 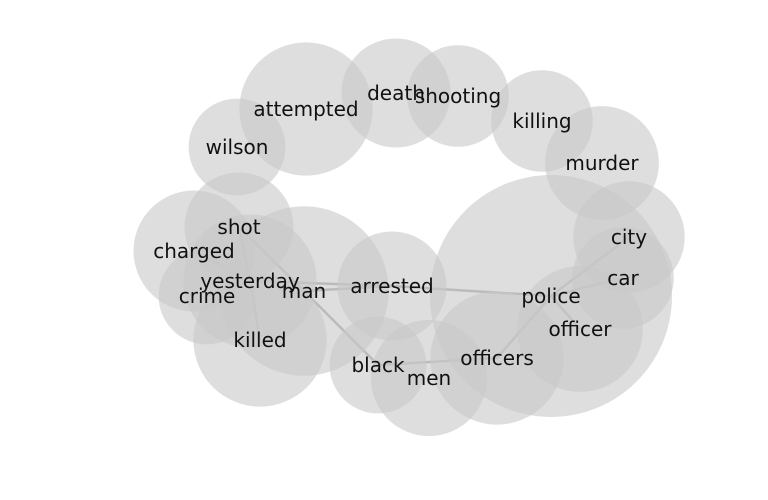 I want to click on node-label-killing: killing, so click(x=541, y=121).